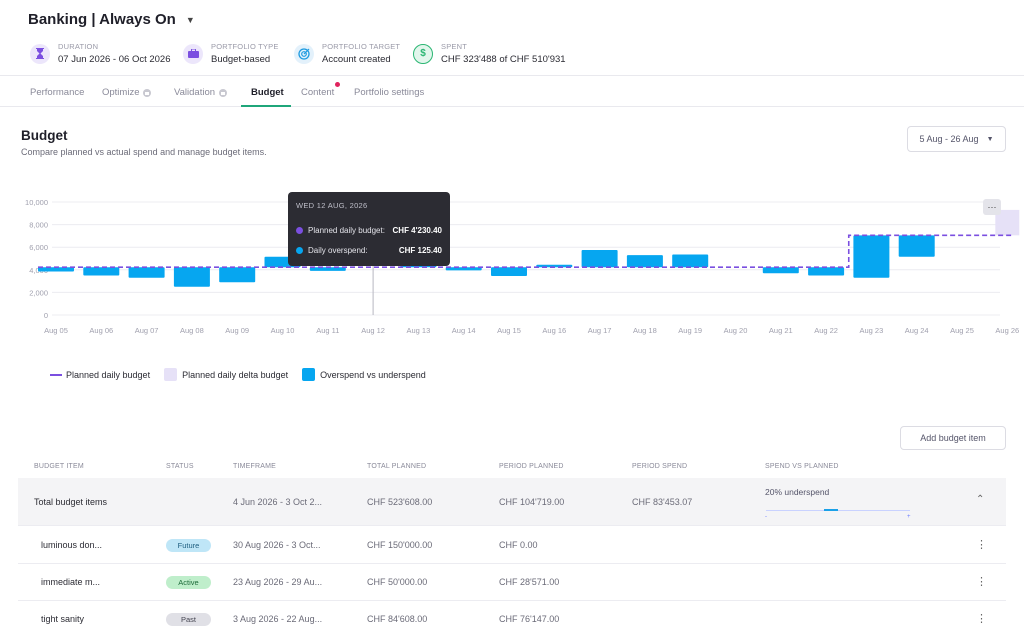 The width and height of the screenshot is (1024, 635). I want to click on tab-label: Portfolio settings, so click(389, 92).